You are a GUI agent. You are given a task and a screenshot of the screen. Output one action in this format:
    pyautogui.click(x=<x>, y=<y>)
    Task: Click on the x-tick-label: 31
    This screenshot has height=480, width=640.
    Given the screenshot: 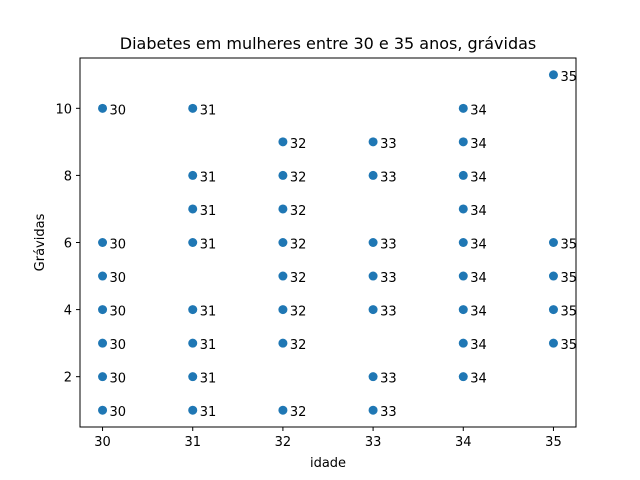 What is the action you would take?
    pyautogui.click(x=192, y=442)
    